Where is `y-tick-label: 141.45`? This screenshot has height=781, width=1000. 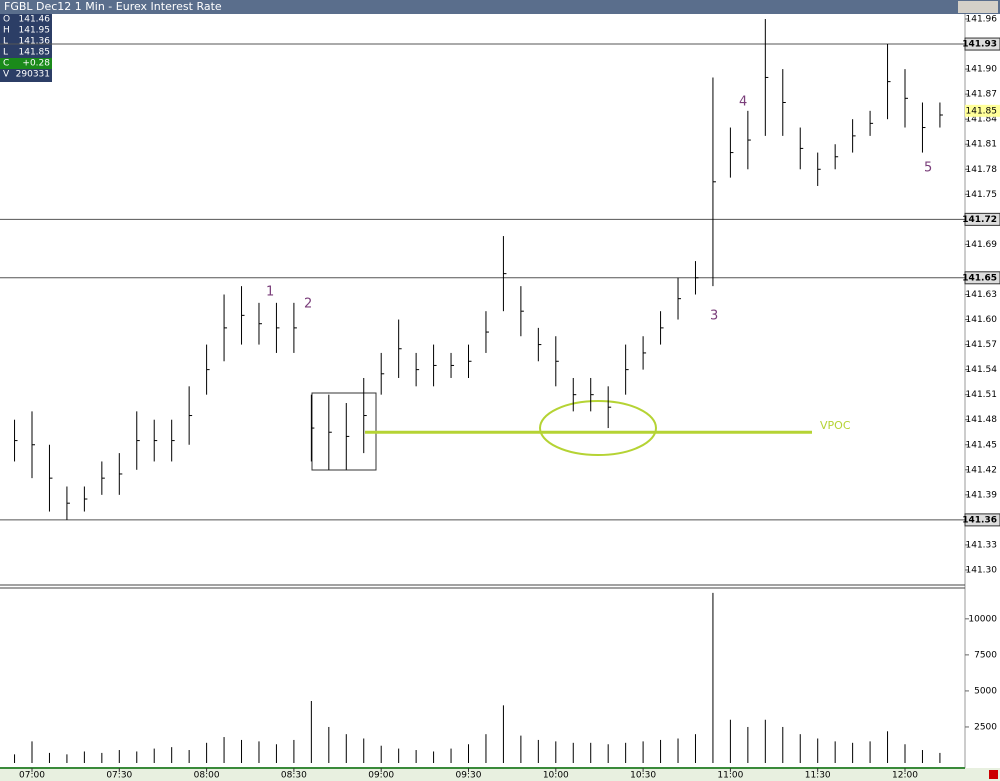
y-tick-label: 141.45 is located at coordinates (982, 445).